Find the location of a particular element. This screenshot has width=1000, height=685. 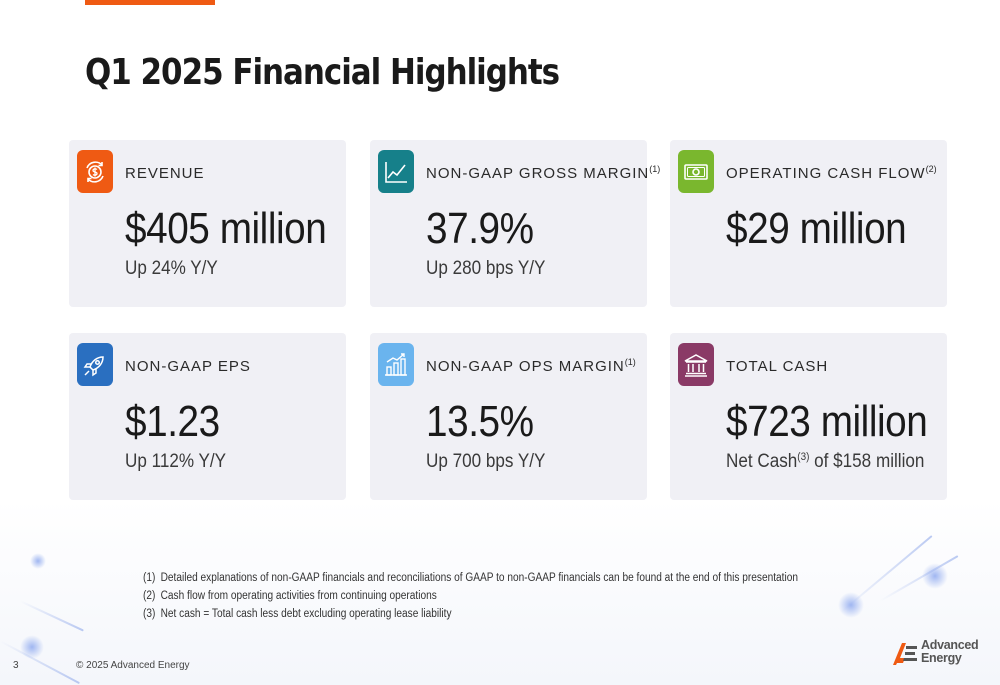

page-number: 3 is located at coordinates (16, 665).